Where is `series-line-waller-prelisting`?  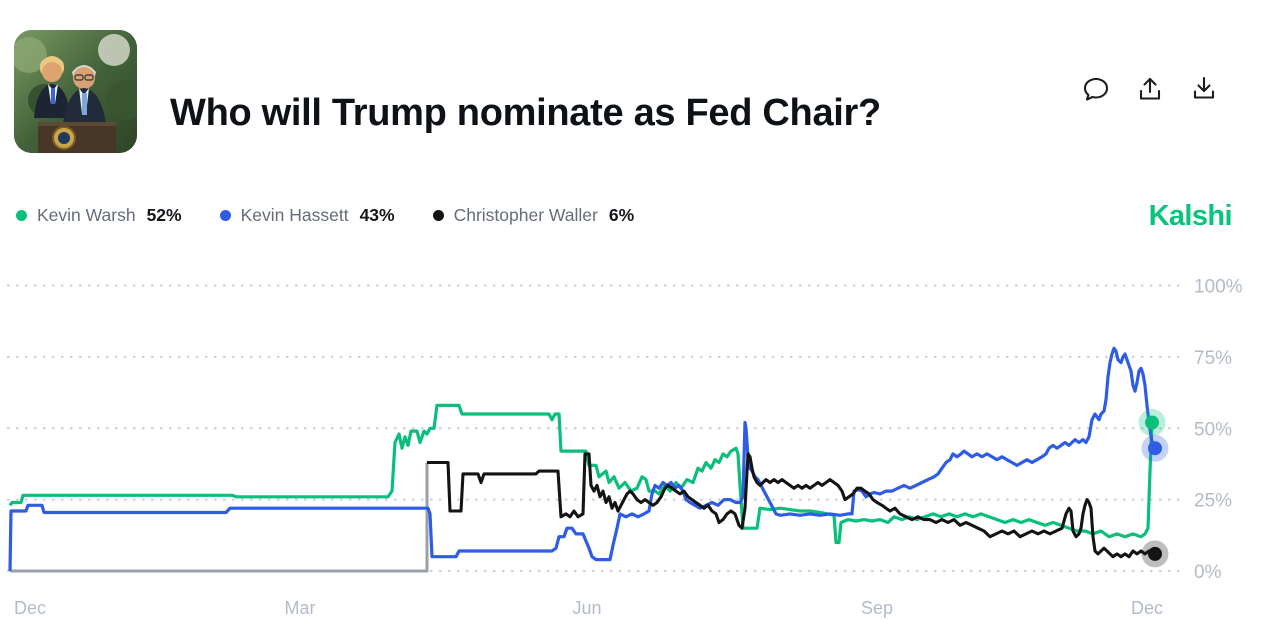 series-line-waller-prelisting is located at coordinates (219, 517).